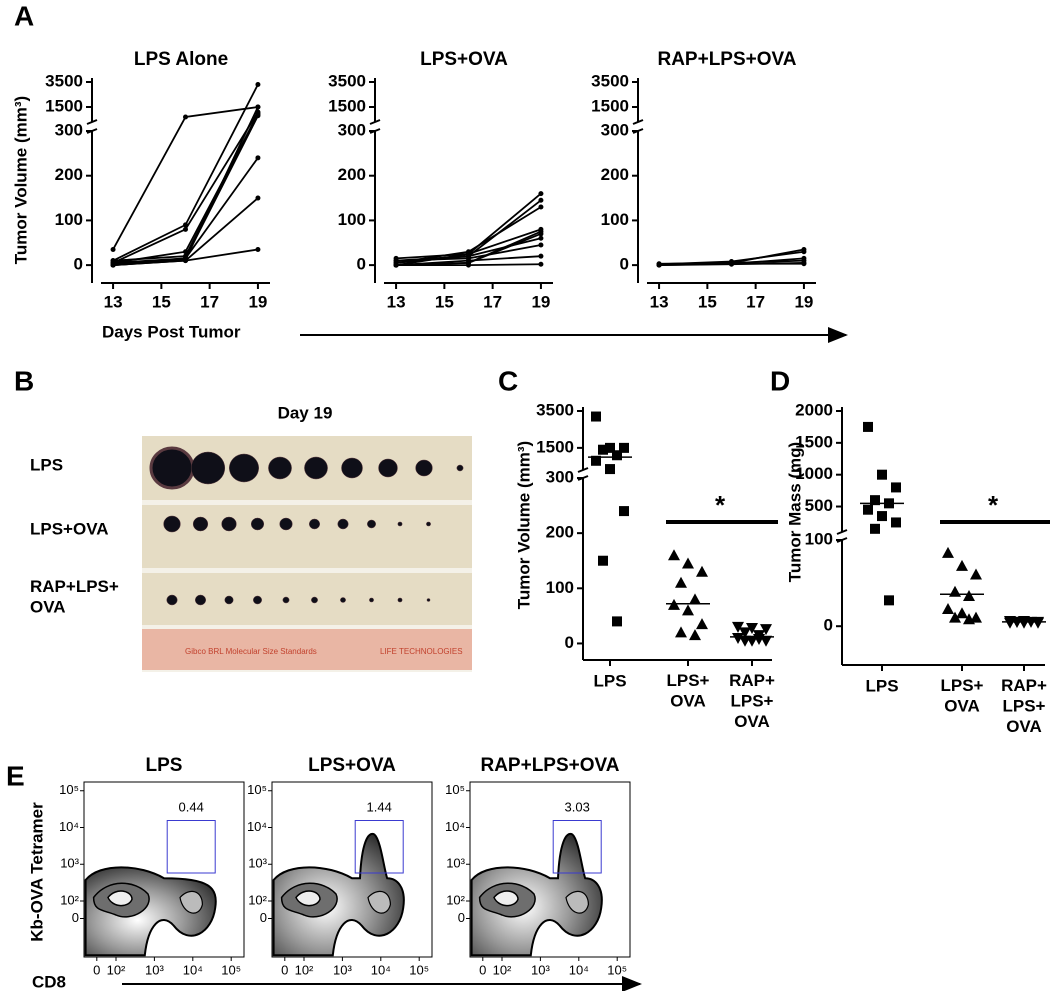  Describe the element at coordinates (540, 301) in the screenshot. I see `x-tick-label: 19` at that location.